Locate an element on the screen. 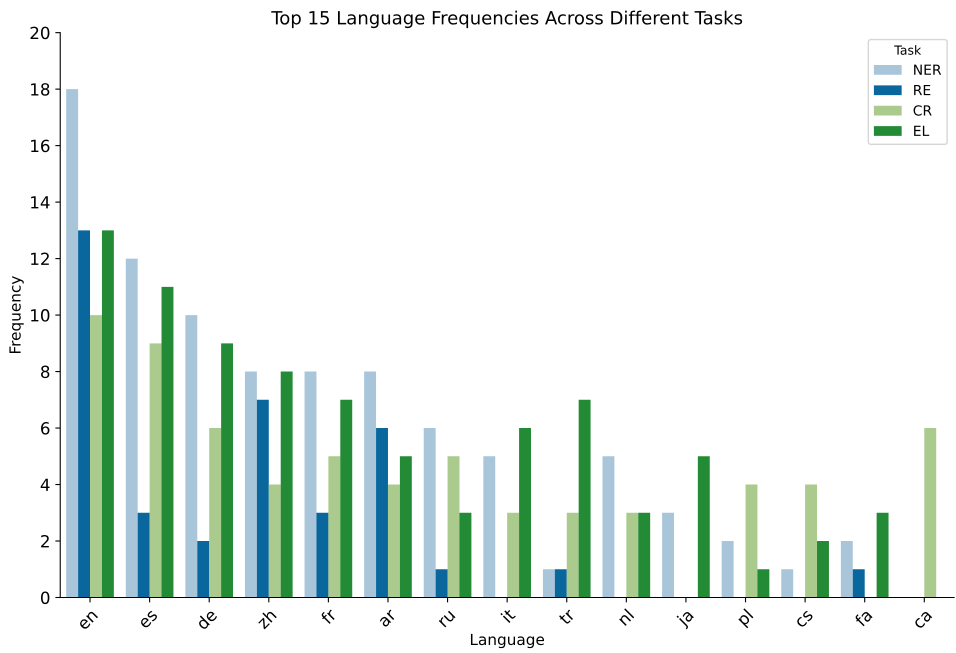 Image resolution: width=956 pixels, height=653 pixels. y-tick-label: 14 is located at coordinates (40, 202).